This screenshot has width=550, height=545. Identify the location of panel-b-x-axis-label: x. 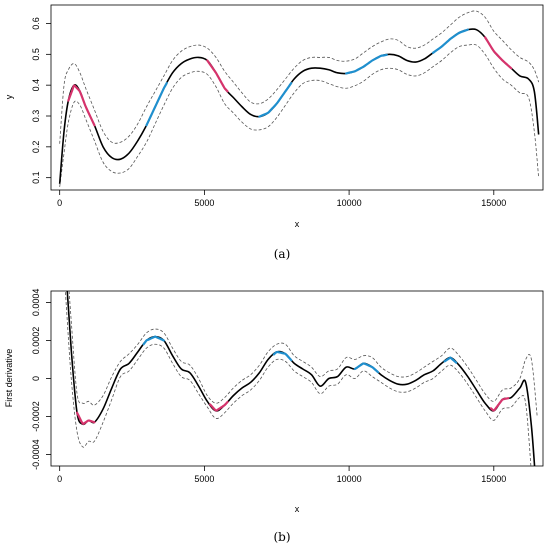
(297, 509).